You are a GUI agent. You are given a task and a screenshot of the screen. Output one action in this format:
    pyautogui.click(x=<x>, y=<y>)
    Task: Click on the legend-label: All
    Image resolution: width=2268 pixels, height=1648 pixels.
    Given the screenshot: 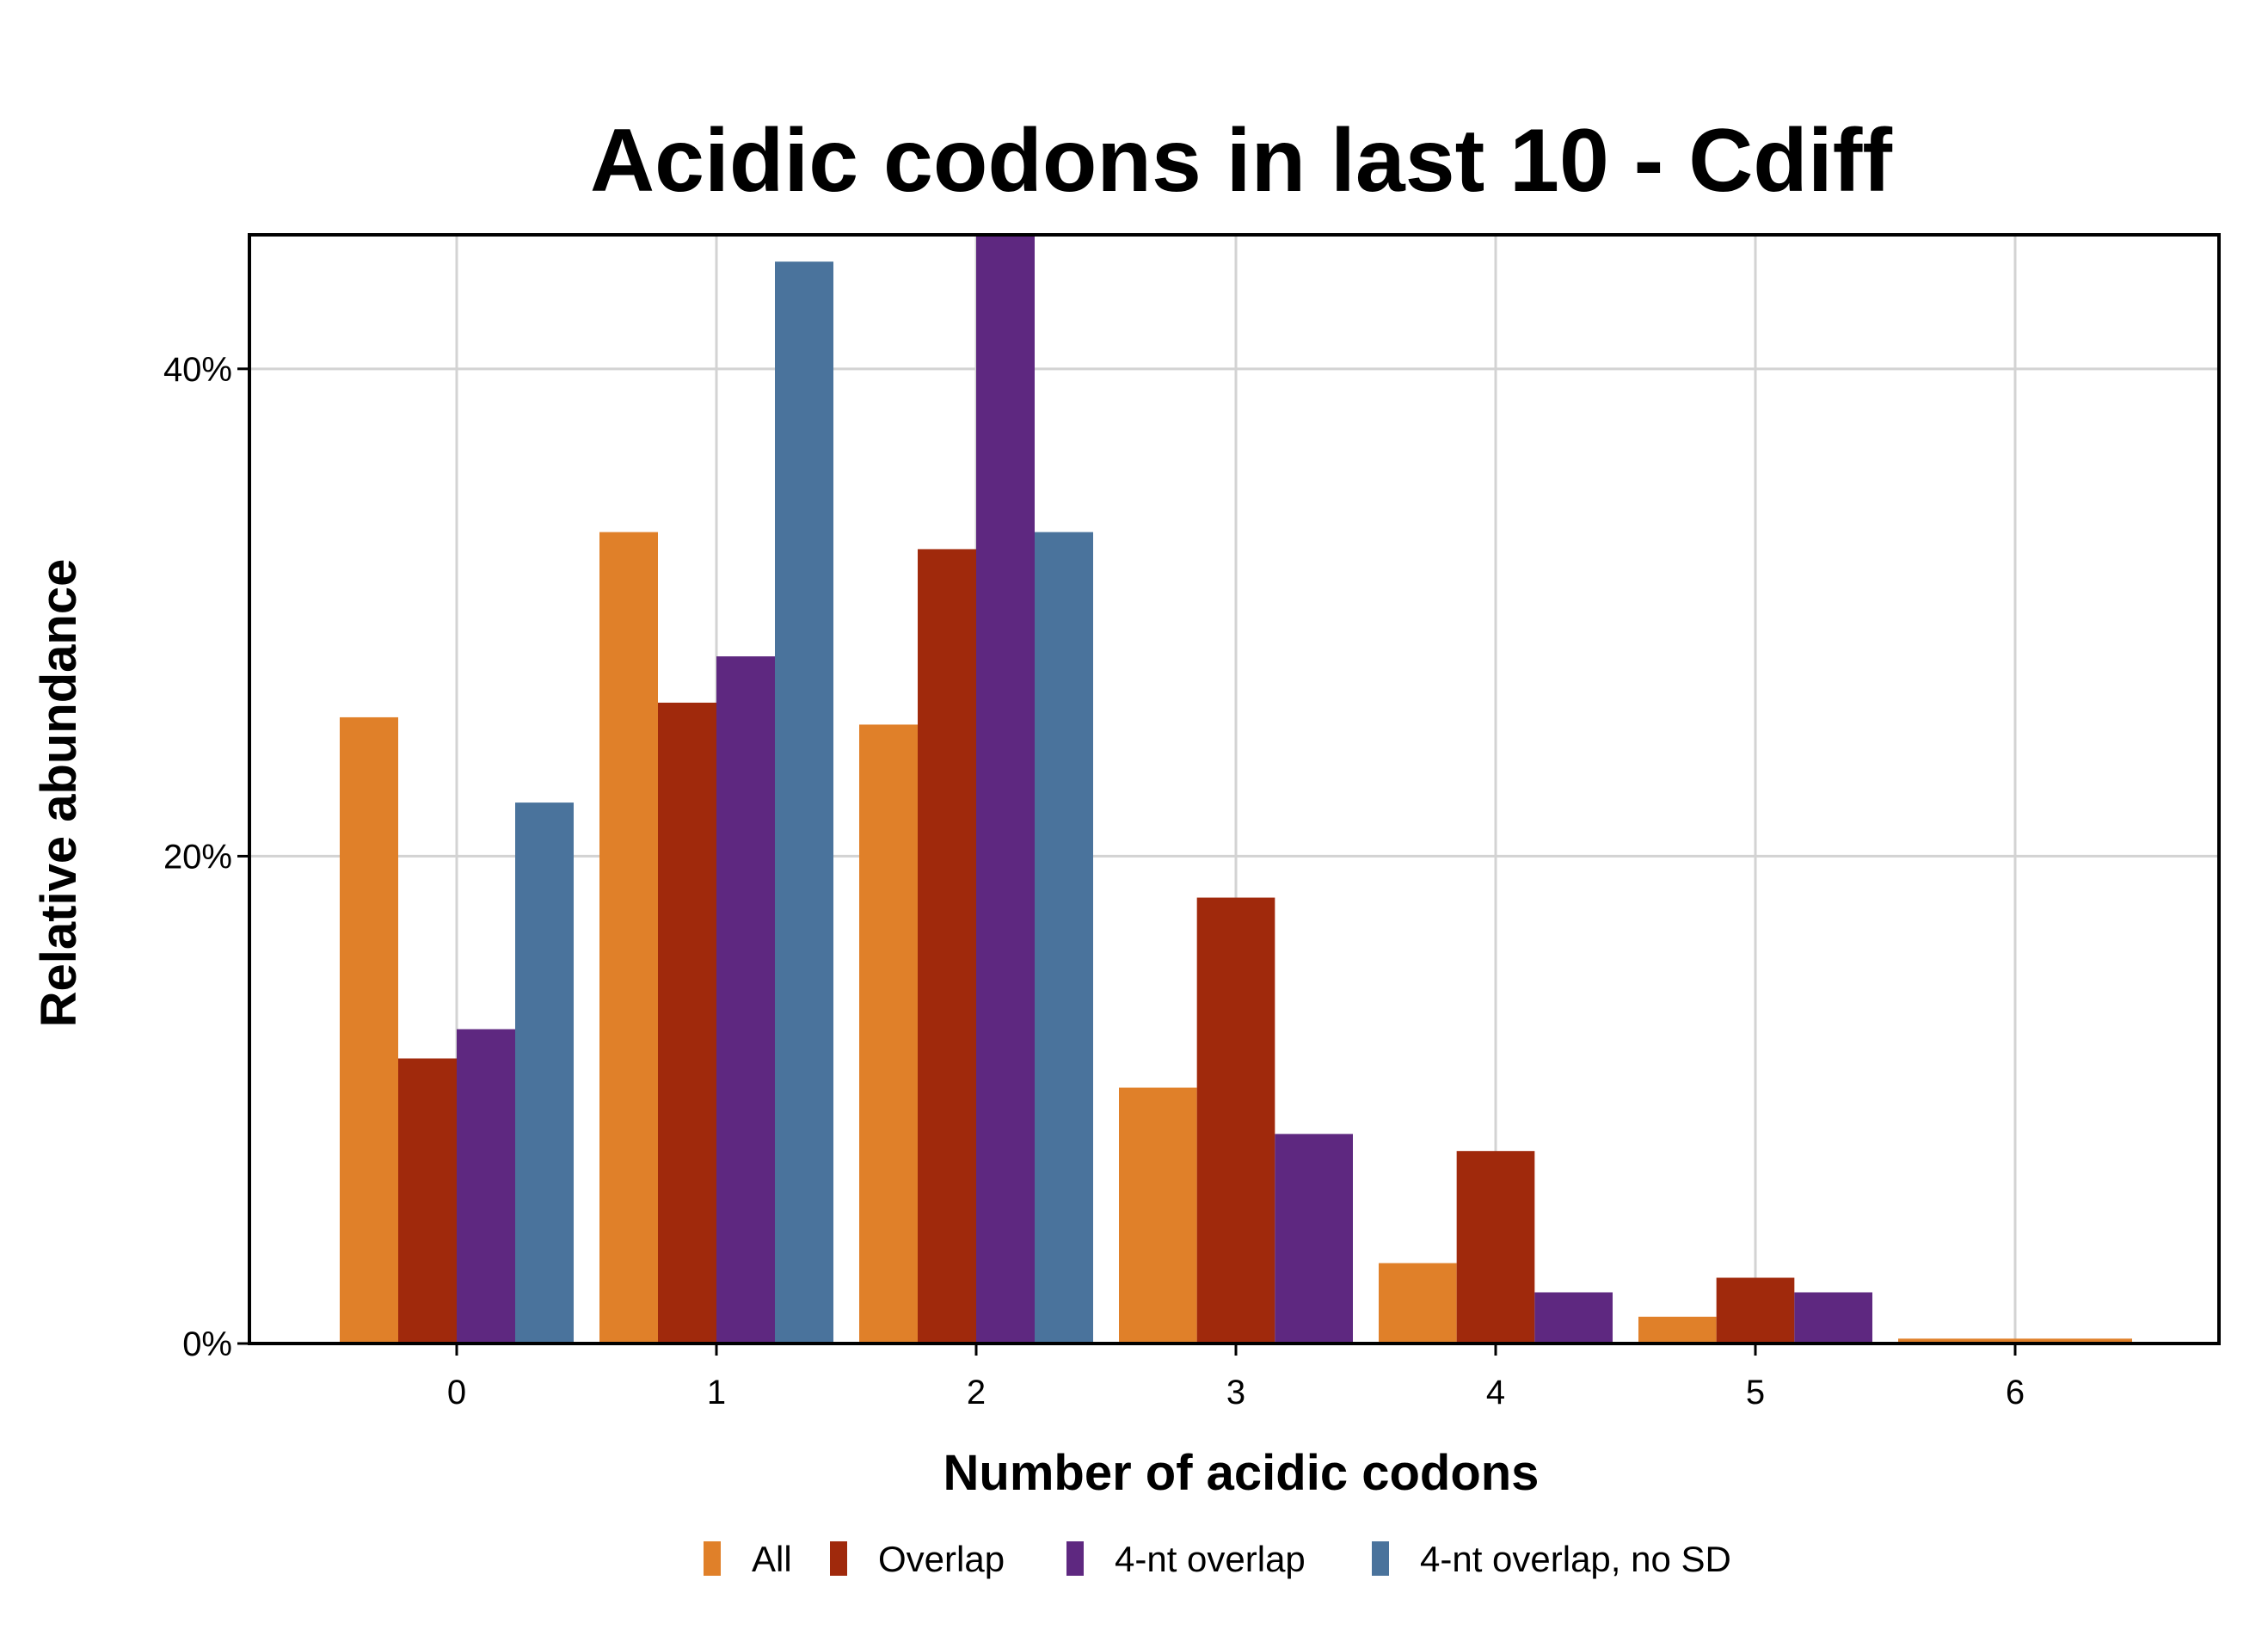 What is the action you would take?
    pyautogui.click(x=772, y=1559)
    